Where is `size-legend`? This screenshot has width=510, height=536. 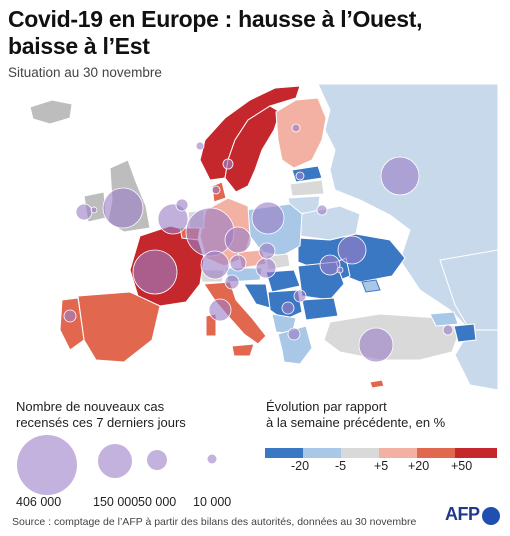 size-legend is located at coordinates (117, 465).